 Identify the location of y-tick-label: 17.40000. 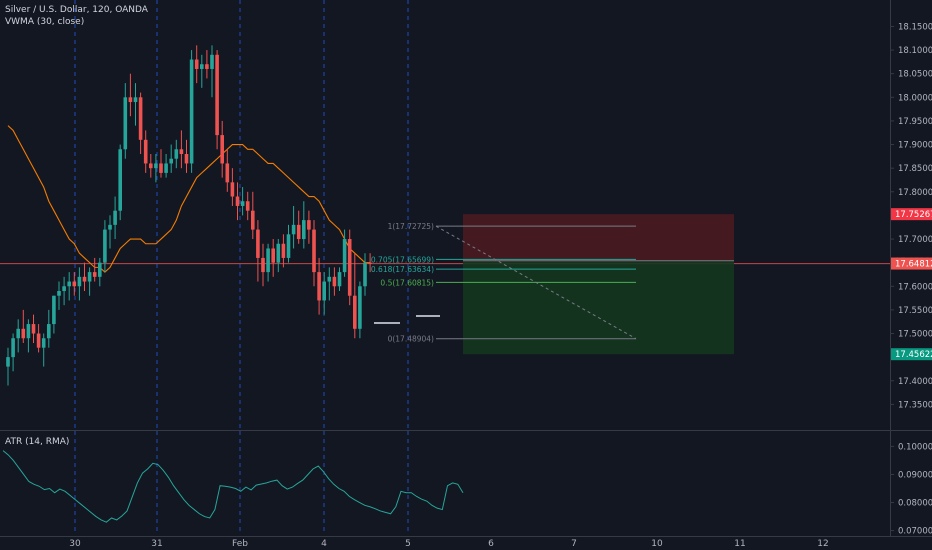
(915, 382).